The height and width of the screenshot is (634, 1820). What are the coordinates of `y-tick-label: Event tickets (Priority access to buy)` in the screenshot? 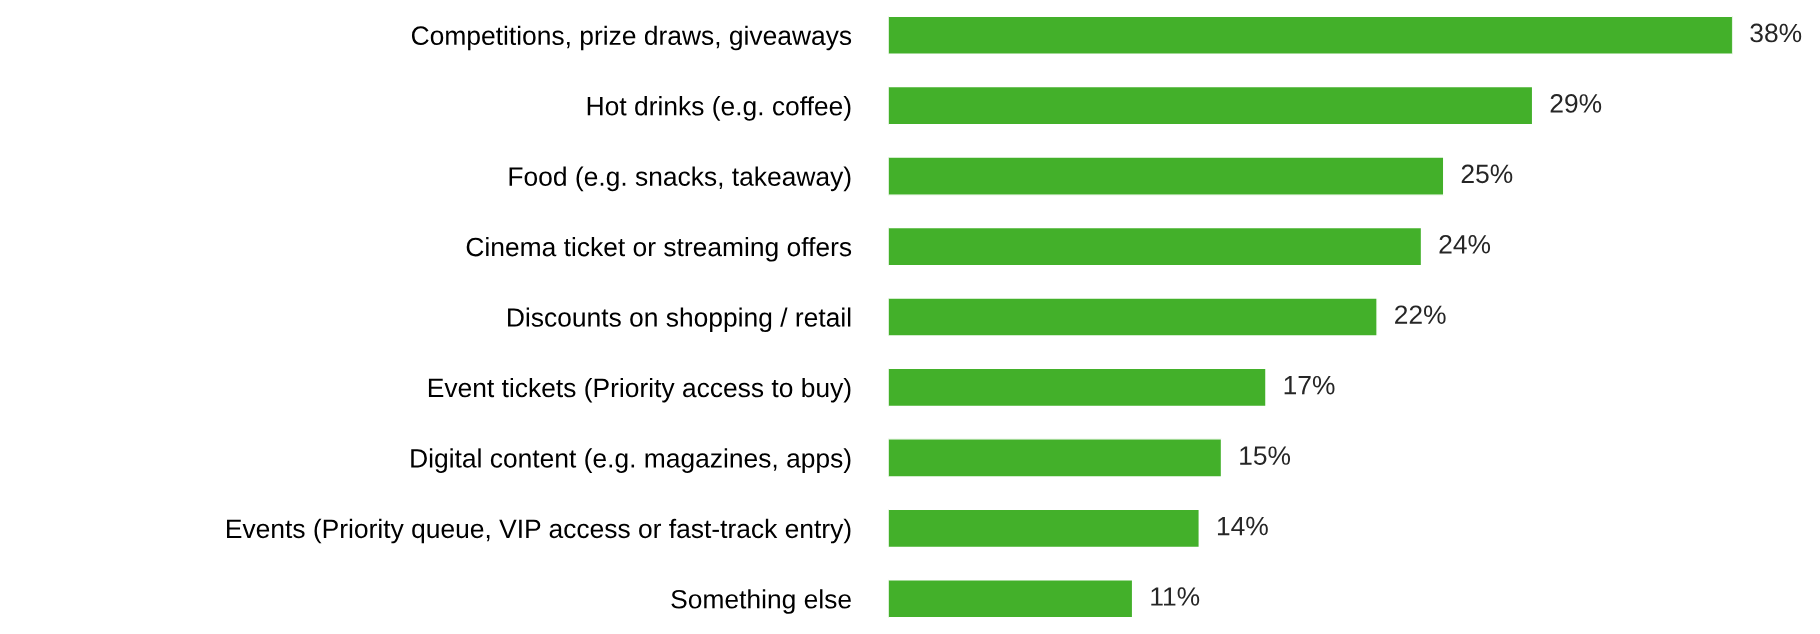 It's located at (639, 390).